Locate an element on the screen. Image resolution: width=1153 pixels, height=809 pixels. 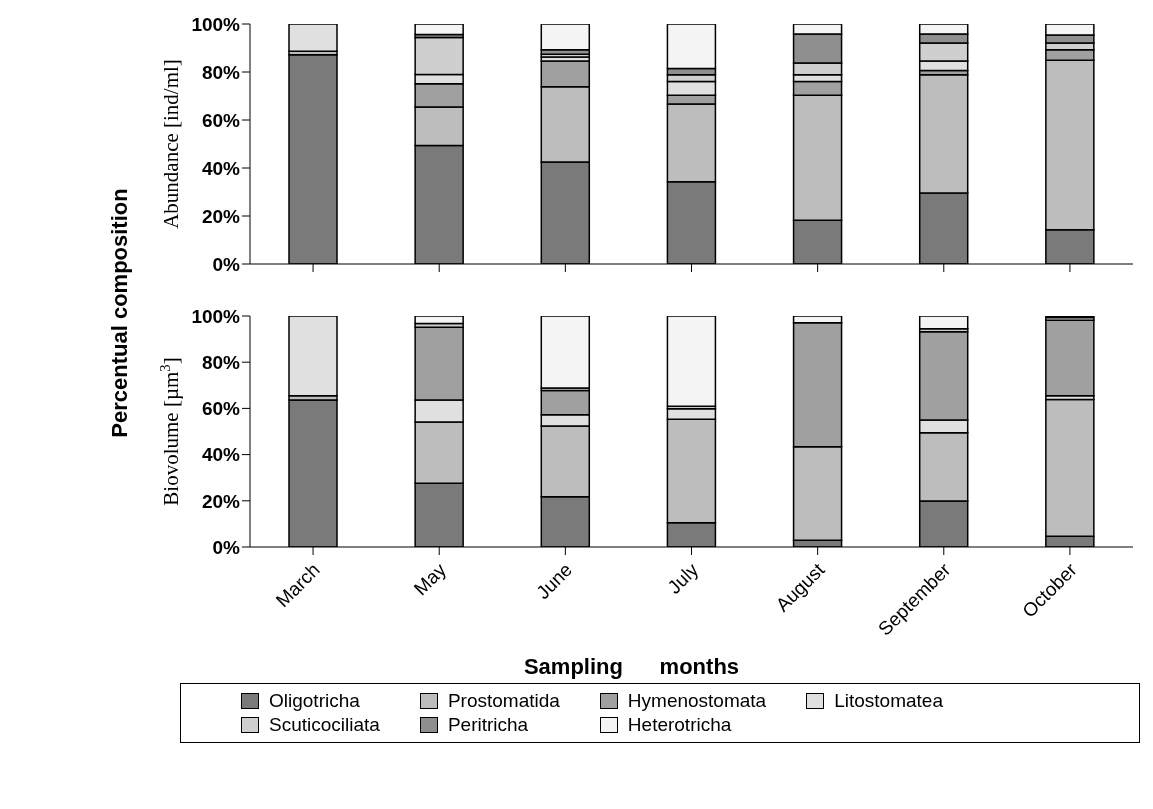
x-tick-label: July is located at coordinates (683, 578).